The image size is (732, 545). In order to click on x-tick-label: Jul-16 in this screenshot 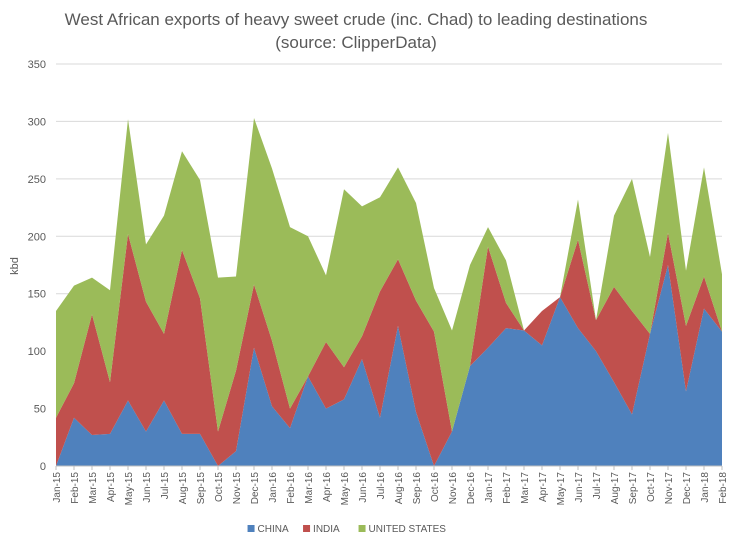, I will do `click(381, 486)`.